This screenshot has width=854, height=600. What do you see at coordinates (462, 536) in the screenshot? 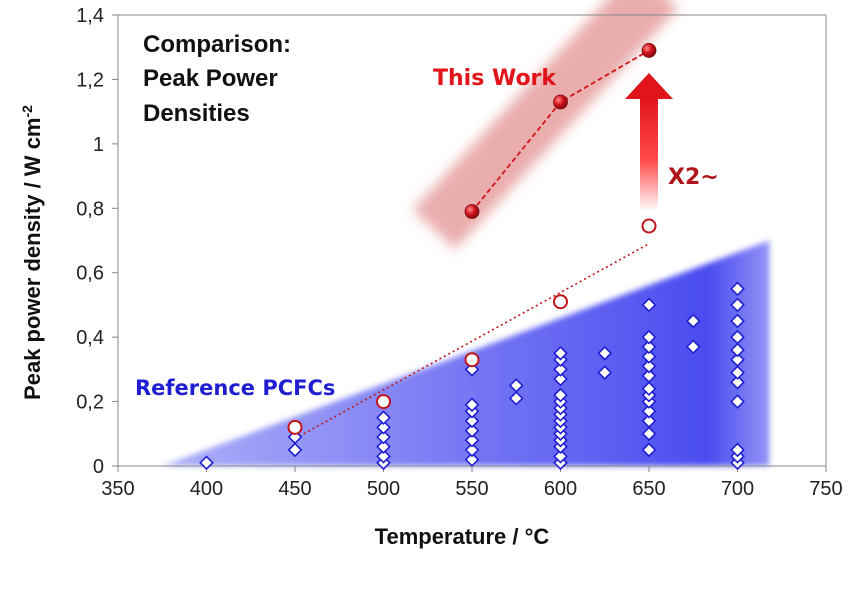
I see `x-axis-title: Temperature / °C` at bounding box center [462, 536].